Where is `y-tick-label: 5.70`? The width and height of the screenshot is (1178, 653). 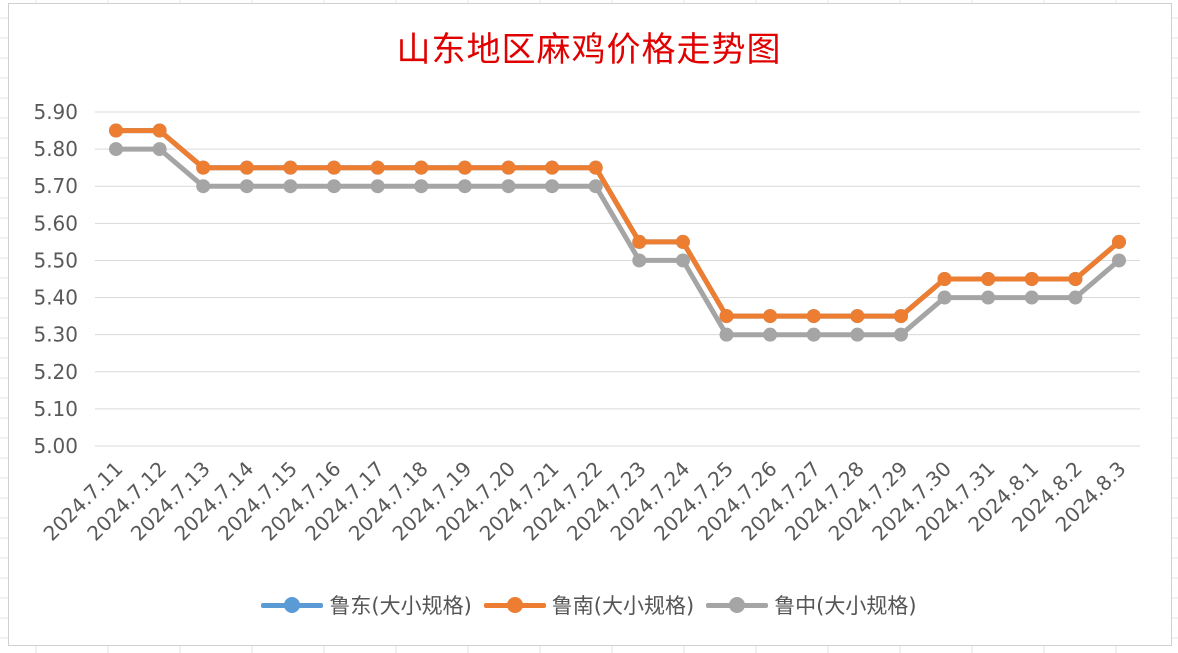
y-tick-label: 5.70 is located at coordinates (55, 186).